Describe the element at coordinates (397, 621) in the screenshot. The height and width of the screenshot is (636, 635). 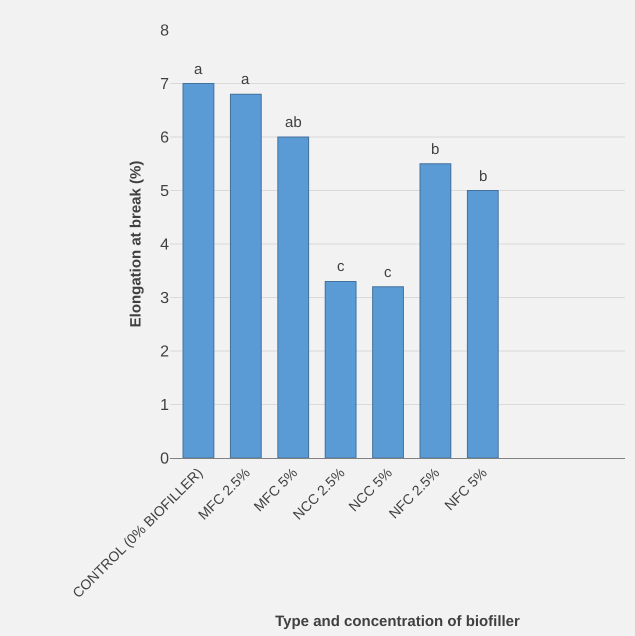
I see `x-axis-title: Type and concentration of biofiller` at that location.